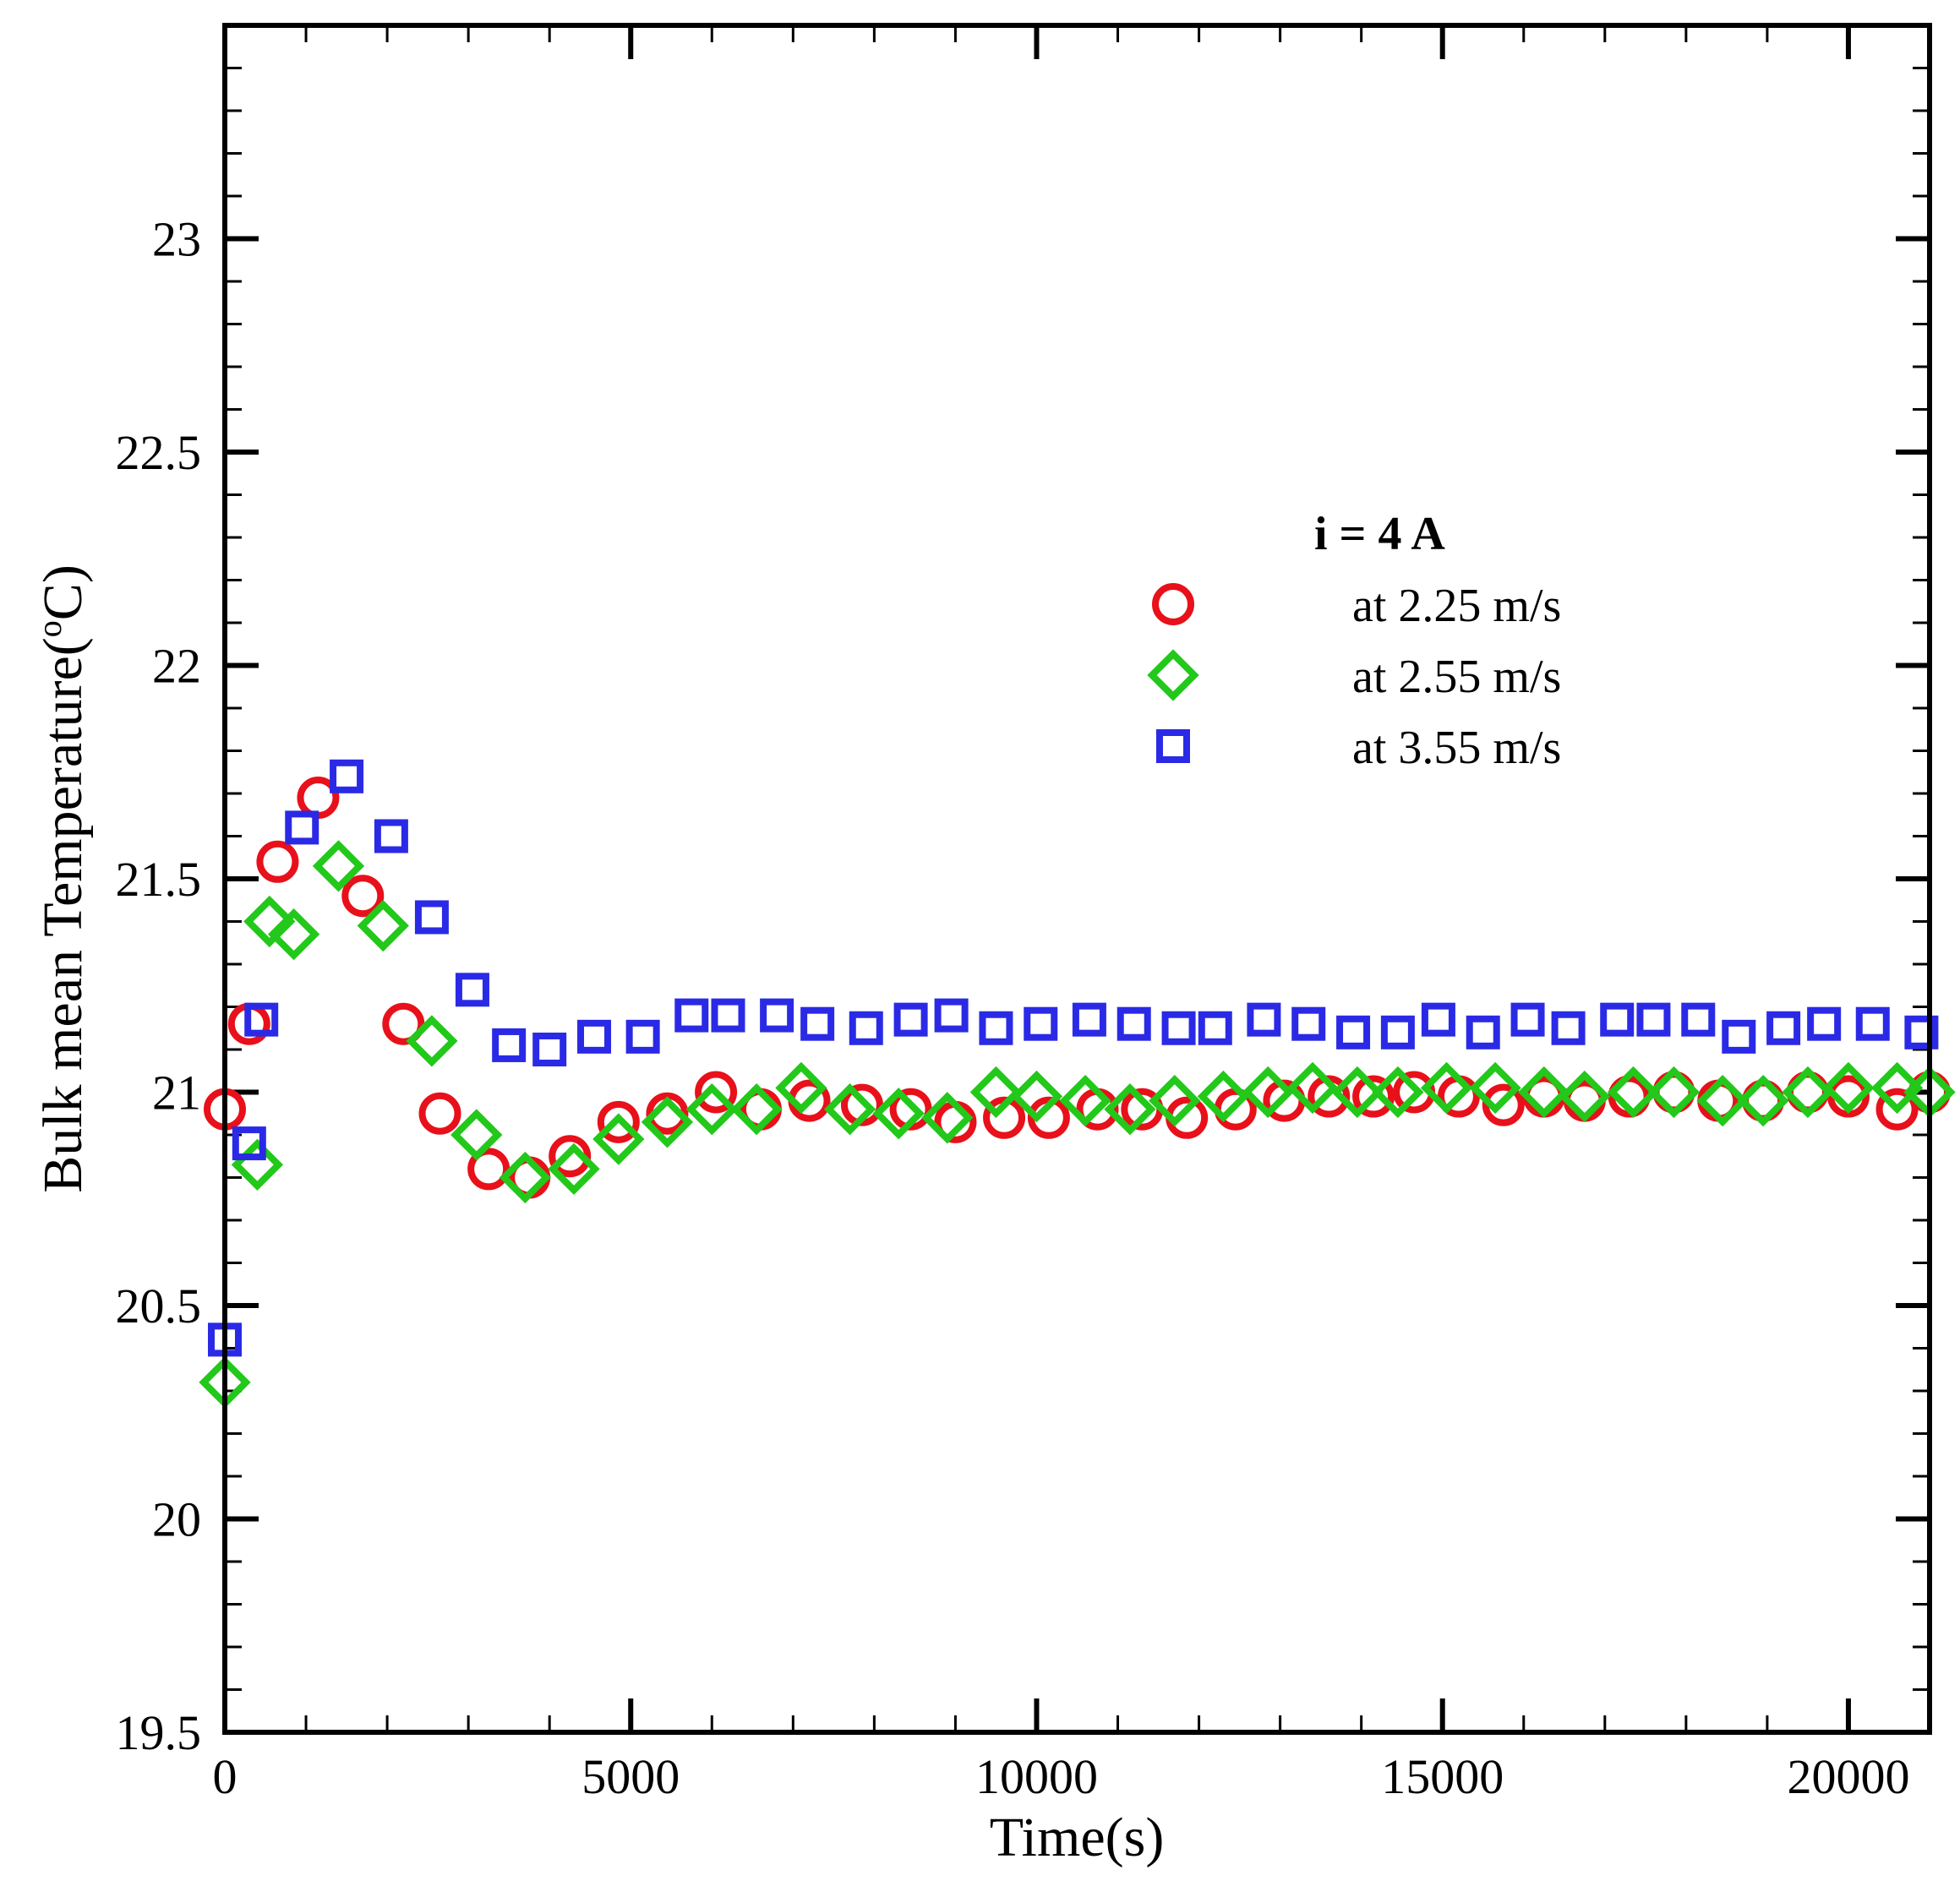  Describe the element at coordinates (1456, 677) in the screenshot. I see `legend-label: at 2.55 m/s` at that location.